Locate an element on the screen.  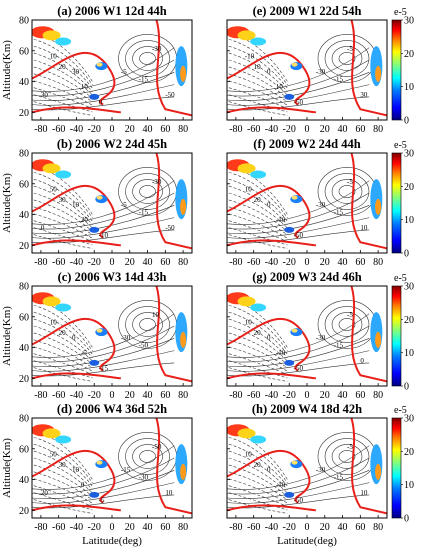
x-tick-label: -40 is located at coordinates (271, 262).